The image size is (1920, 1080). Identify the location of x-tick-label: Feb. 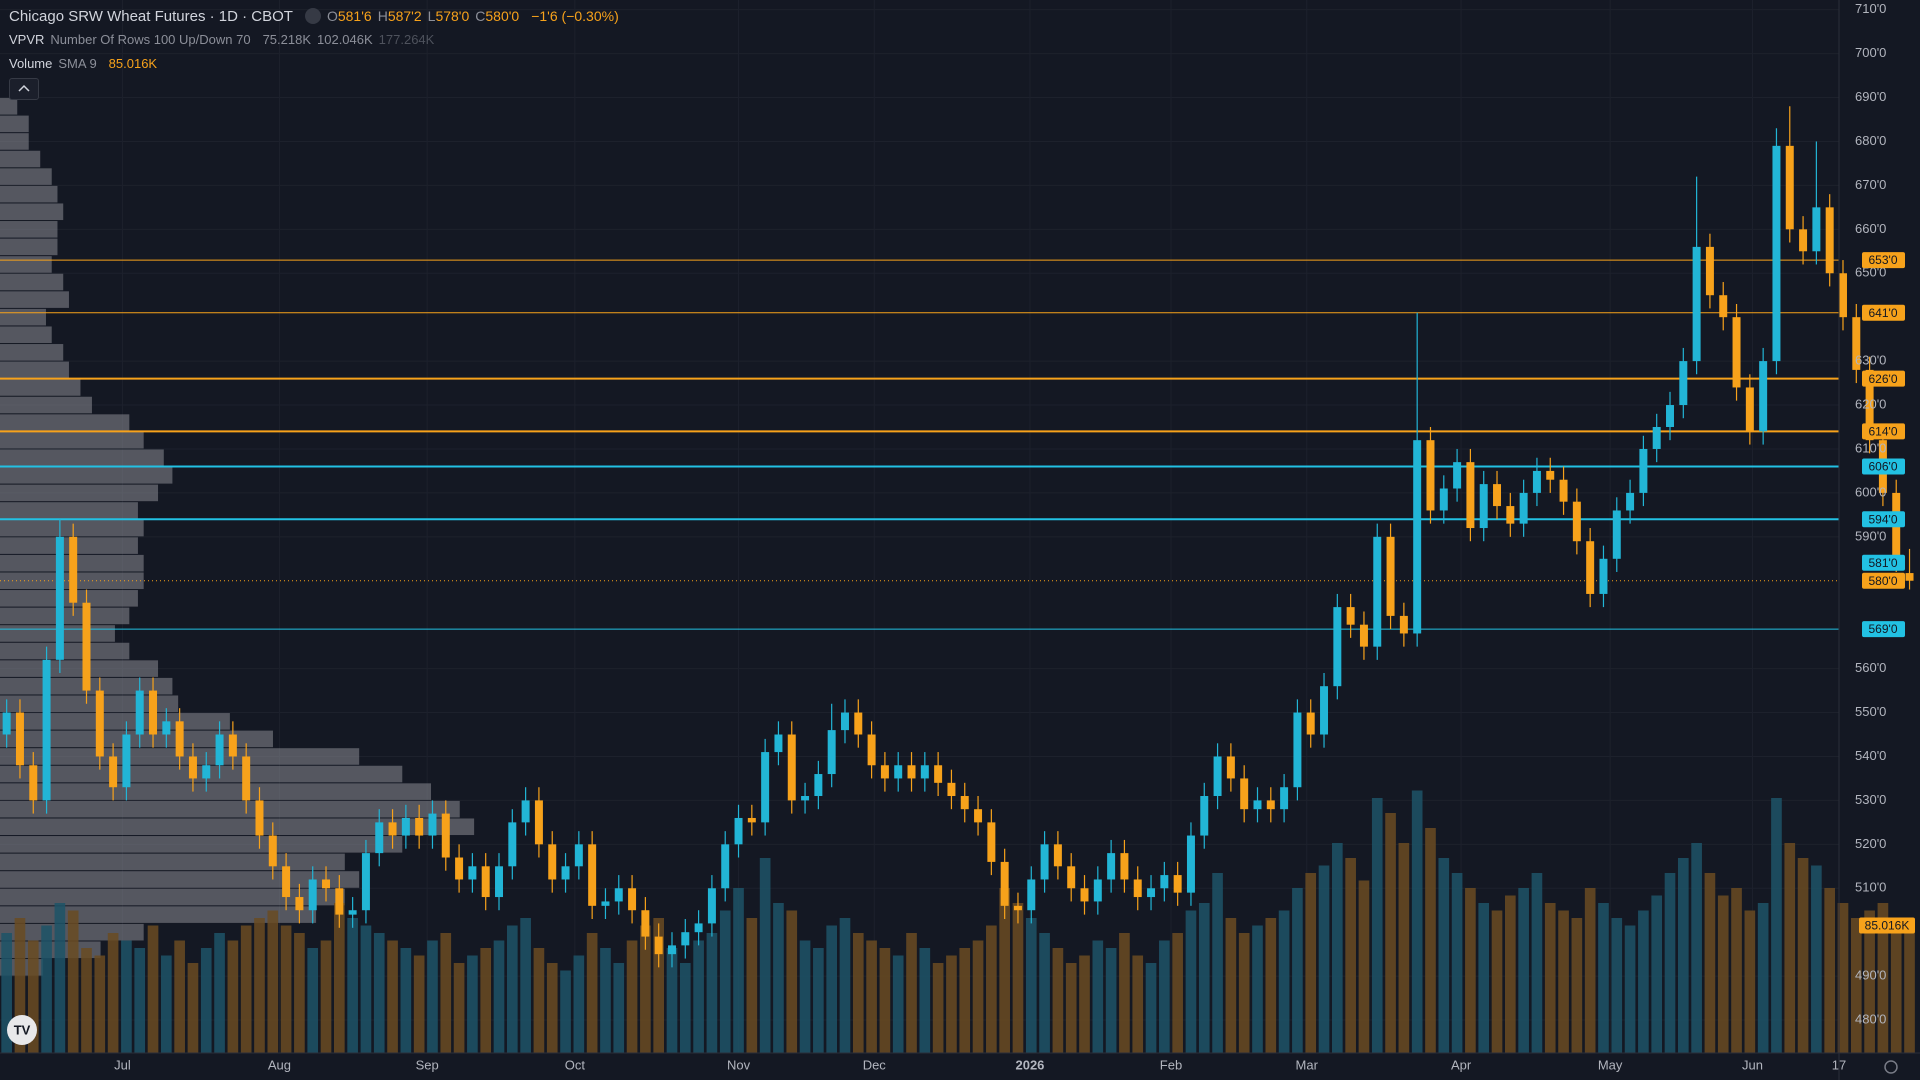
(1171, 1064).